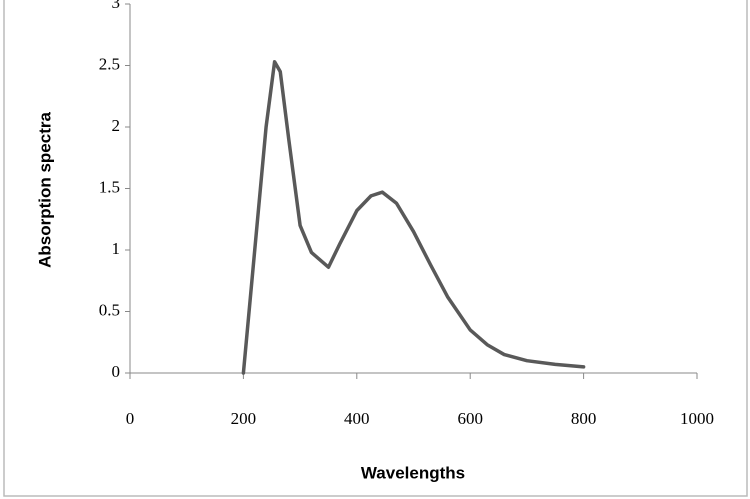 The image size is (750, 499). Describe the element at coordinates (116, 248) in the screenshot. I see `y-tick-label: 1` at that location.